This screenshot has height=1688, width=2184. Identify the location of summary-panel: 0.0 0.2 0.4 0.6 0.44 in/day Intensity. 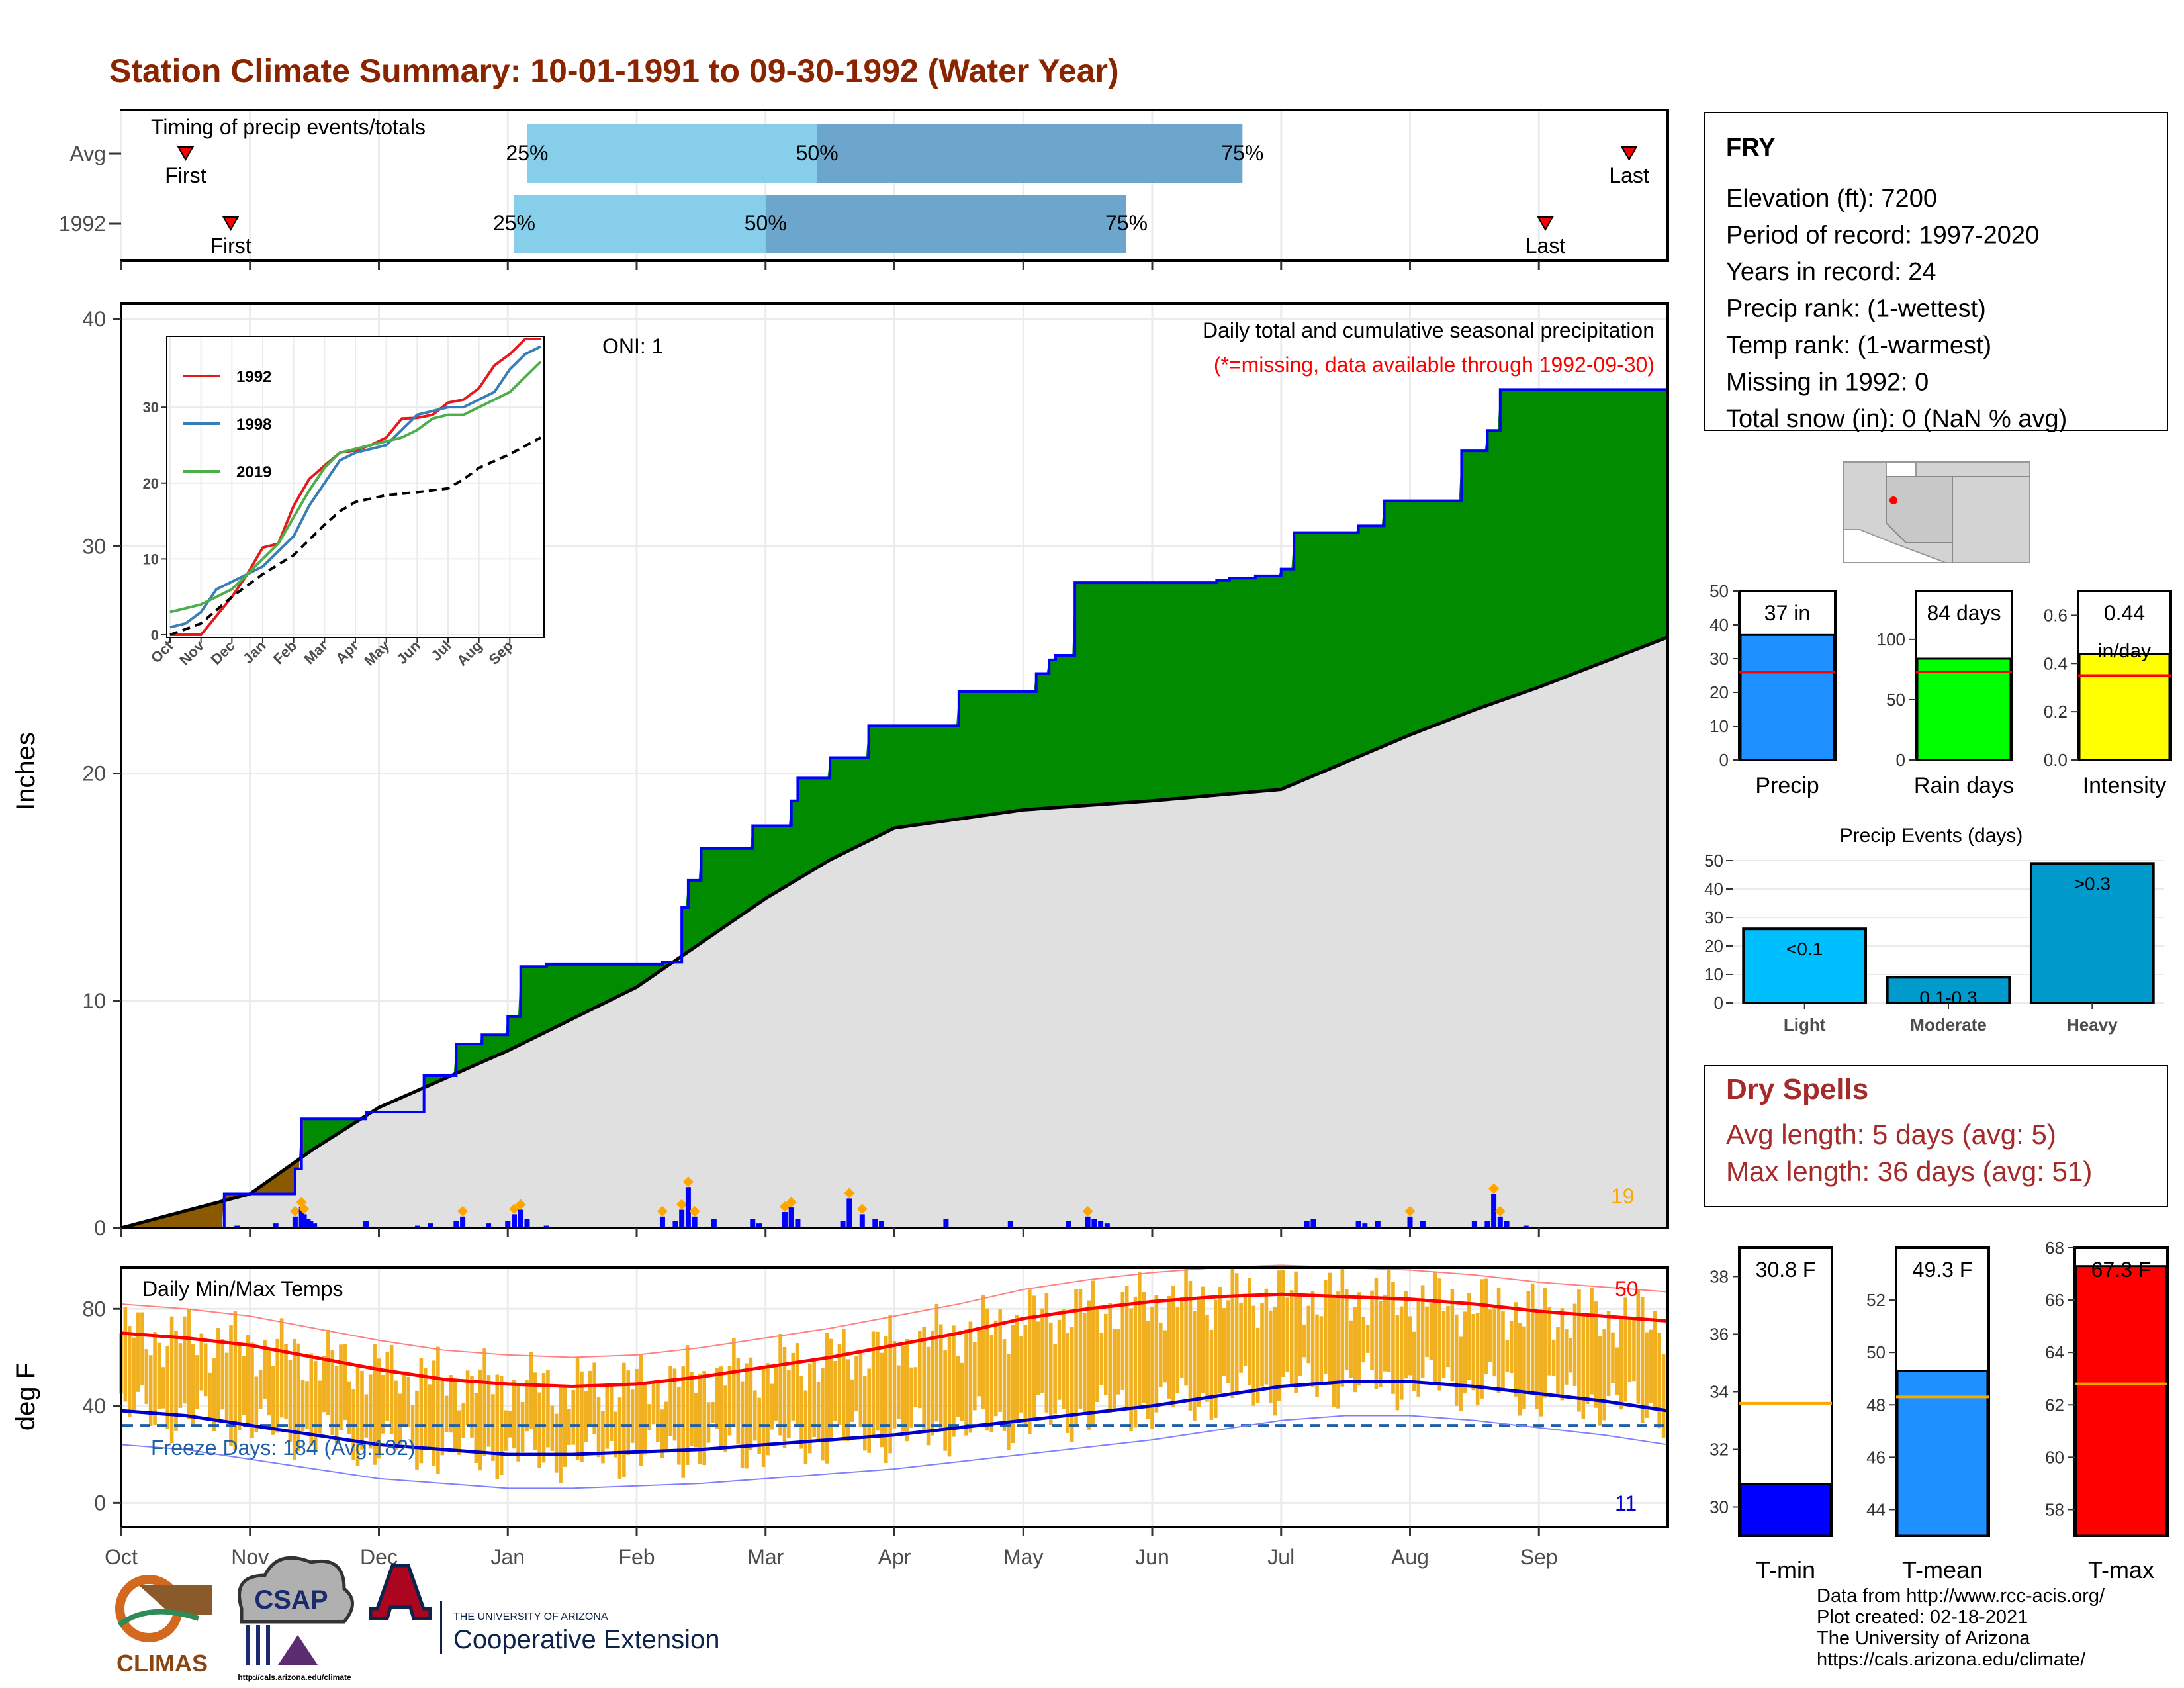
(2108, 694).